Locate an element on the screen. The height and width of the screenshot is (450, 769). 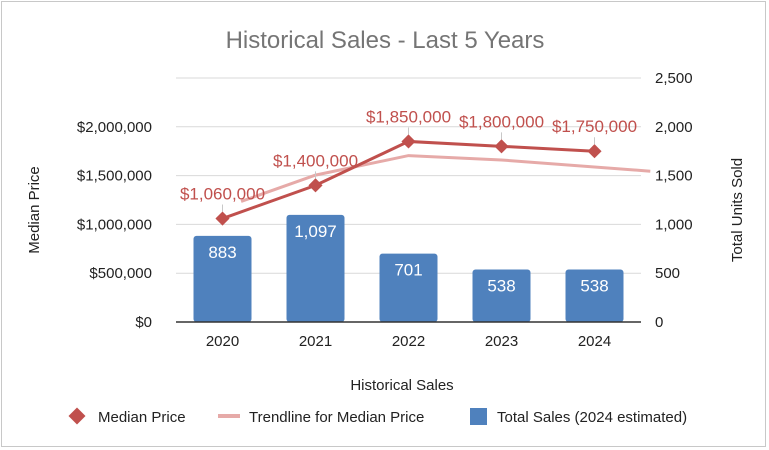
legend-median-price-marker is located at coordinates (77, 416).